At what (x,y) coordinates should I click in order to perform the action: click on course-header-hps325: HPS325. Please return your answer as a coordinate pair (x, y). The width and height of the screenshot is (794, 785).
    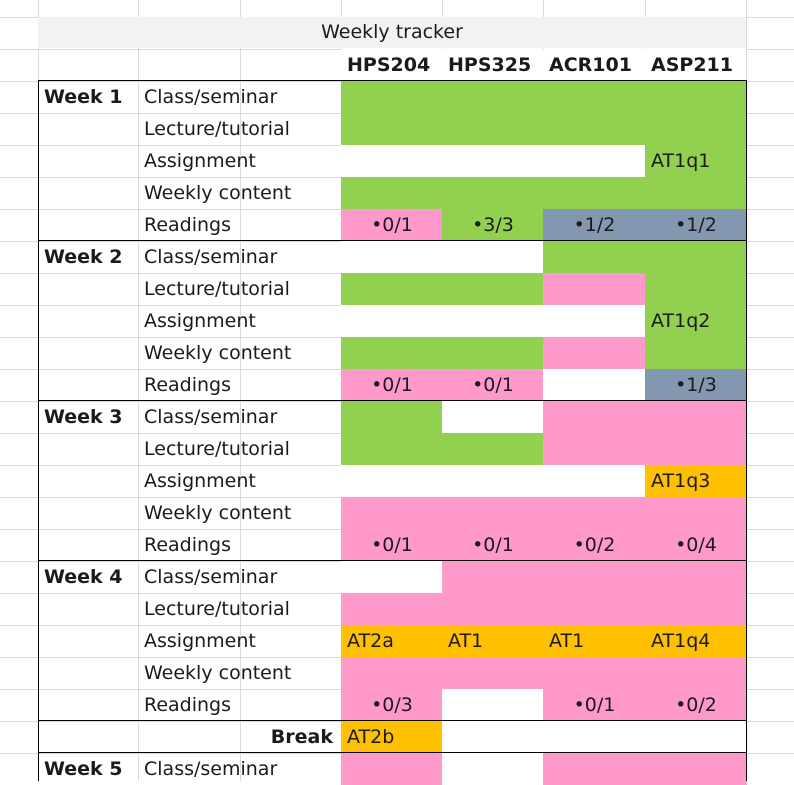
    Looking at the image, I should click on (492, 65).